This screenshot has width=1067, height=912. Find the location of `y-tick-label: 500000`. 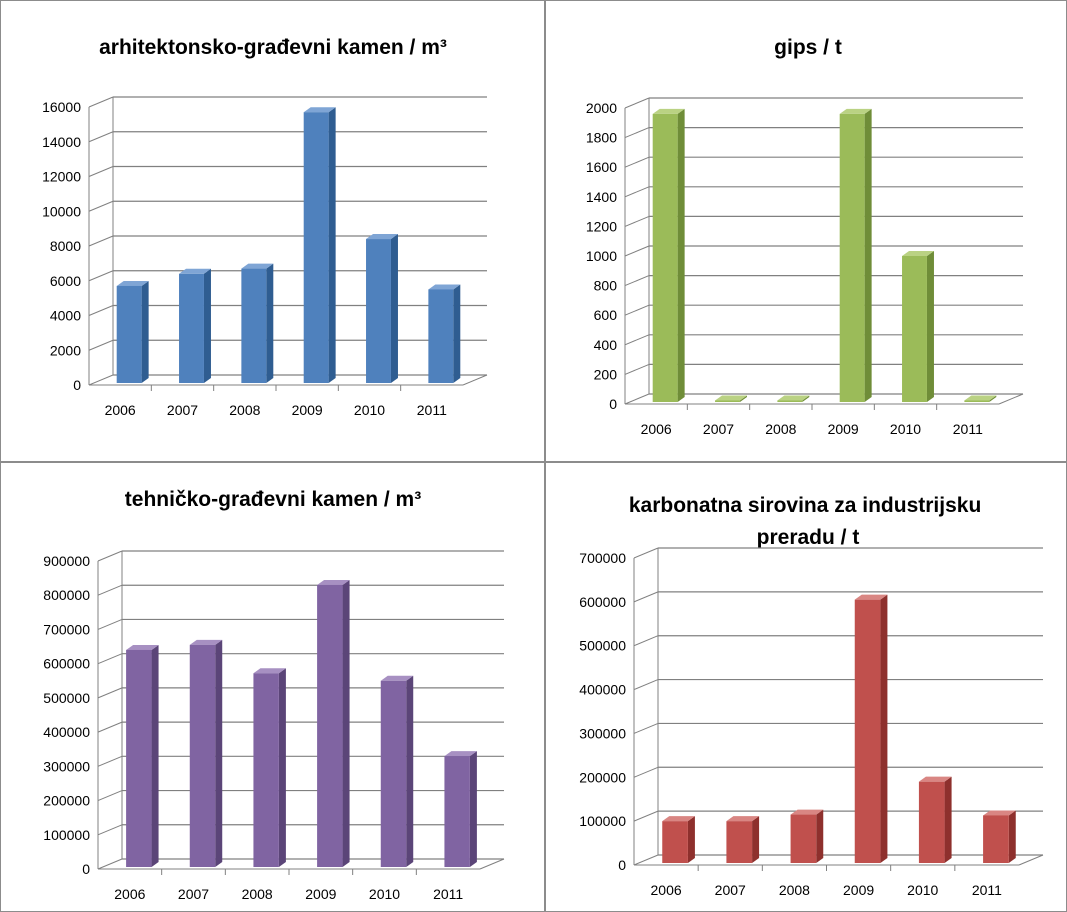

y-tick-label: 500000 is located at coordinates (602, 646).